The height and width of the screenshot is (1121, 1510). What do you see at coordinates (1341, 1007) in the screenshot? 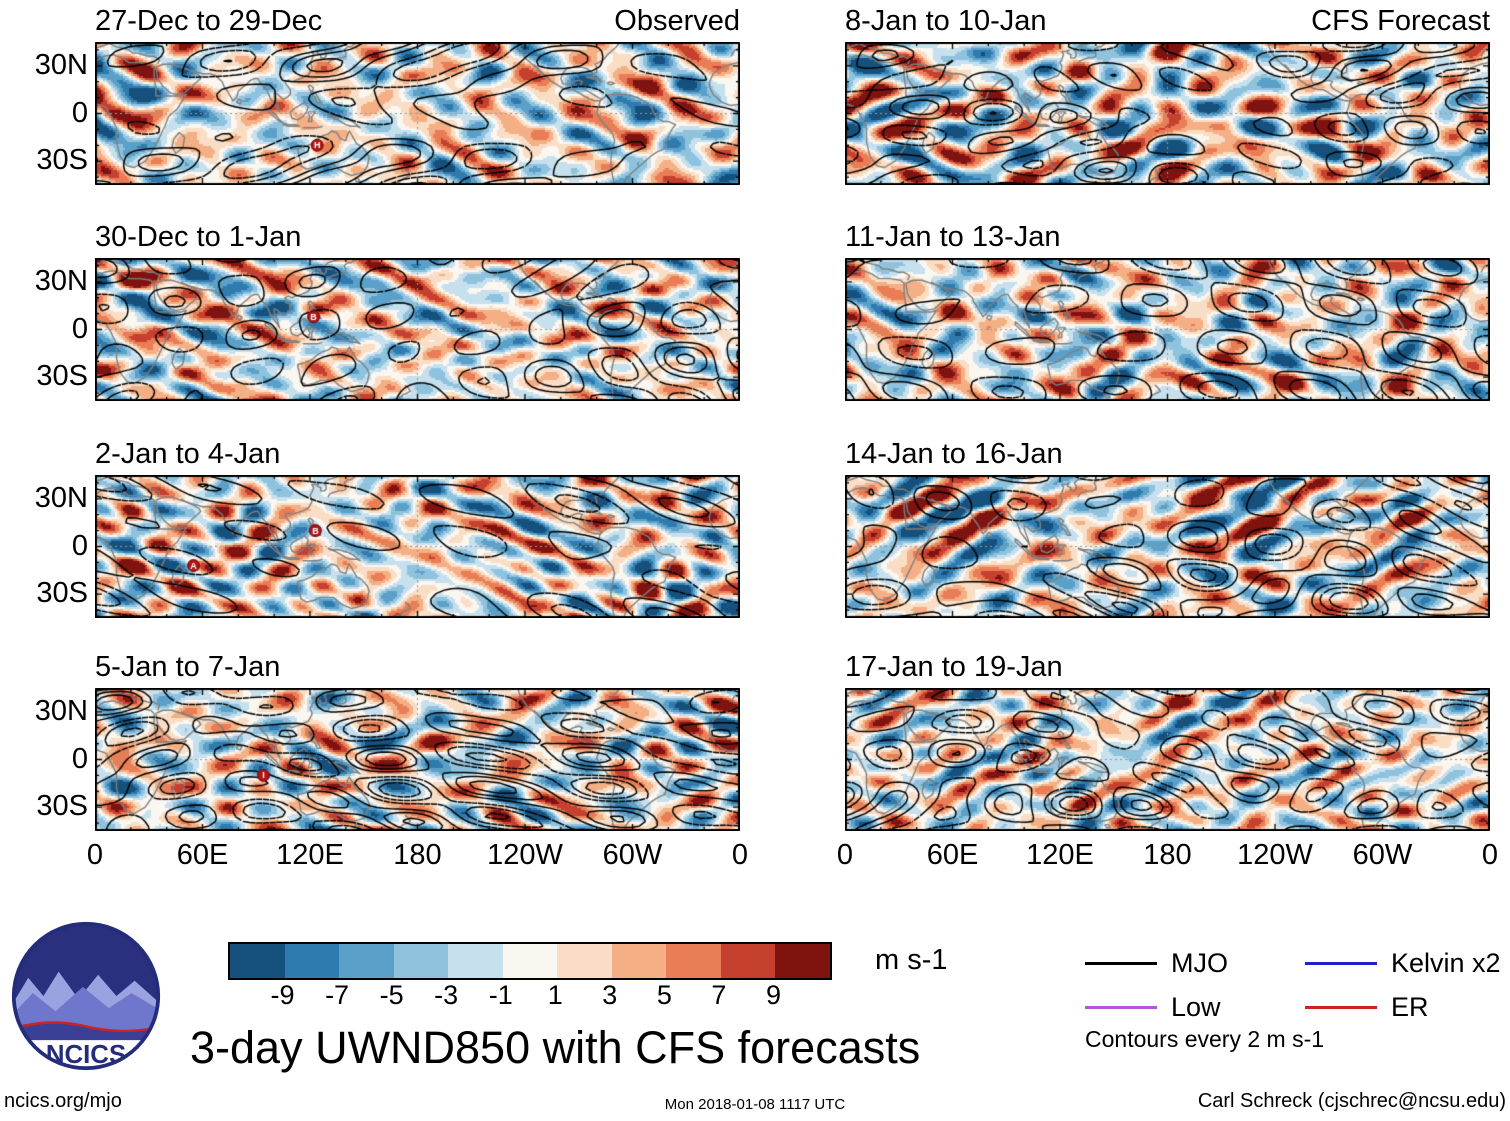
I see `er-line-sample` at bounding box center [1341, 1007].